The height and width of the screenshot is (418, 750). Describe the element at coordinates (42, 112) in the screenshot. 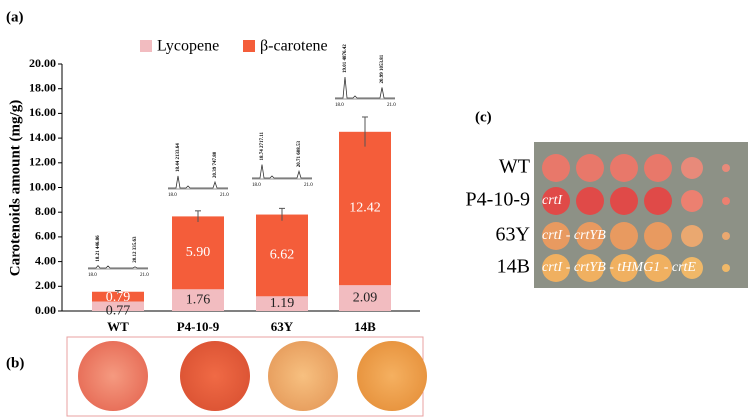

I see `y-tick-label: 16.00` at that location.